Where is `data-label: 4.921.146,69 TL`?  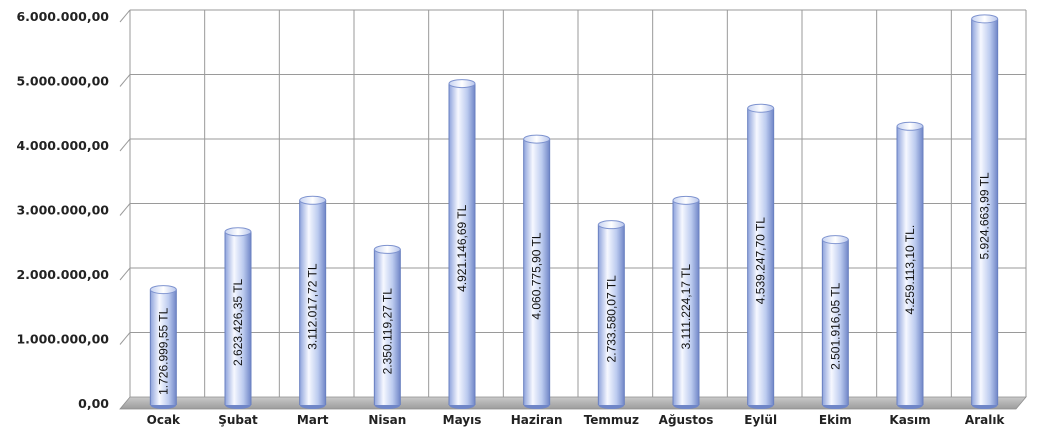 data-label: 4.921.146,69 TL is located at coordinates (462, 248).